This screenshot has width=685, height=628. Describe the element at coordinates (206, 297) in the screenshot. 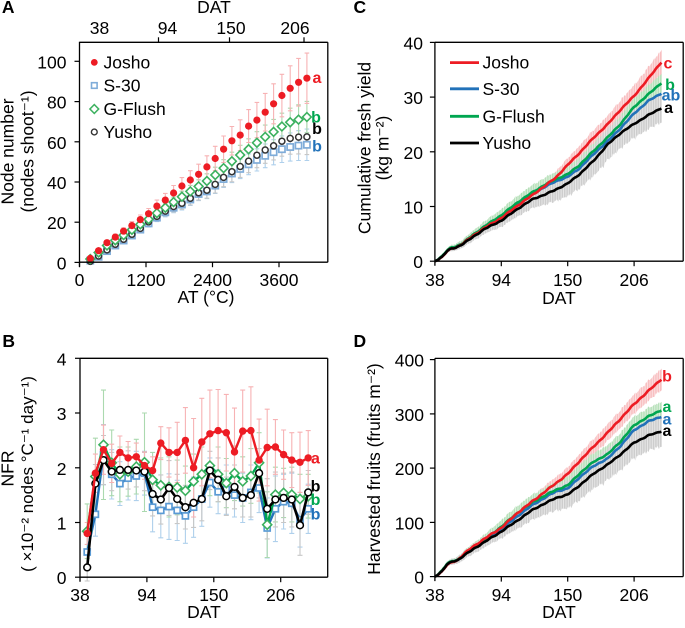

I see `svg-text: AT (°C)` at that location.